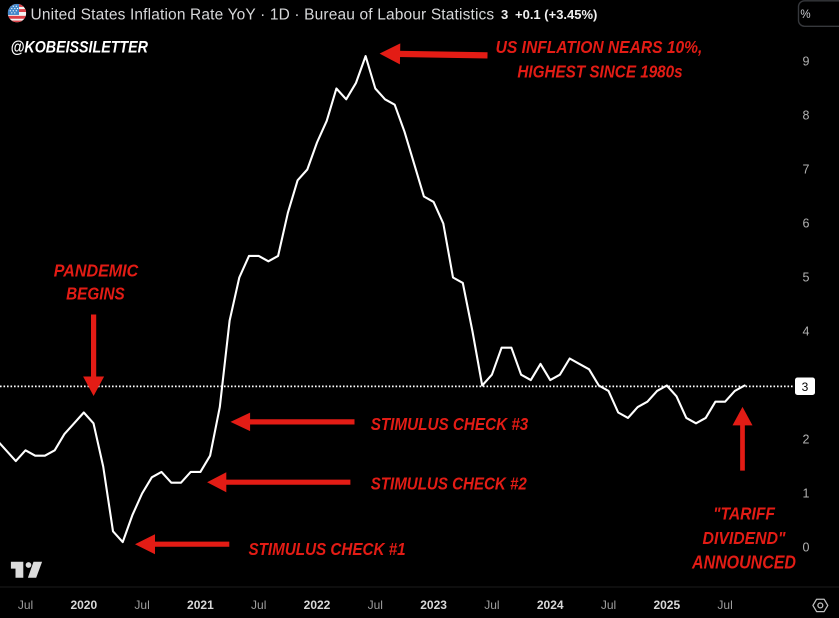 The width and height of the screenshot is (839, 618). Describe the element at coordinates (743, 562) in the screenshot. I see `svg-text: ANNOUNCED` at that location.